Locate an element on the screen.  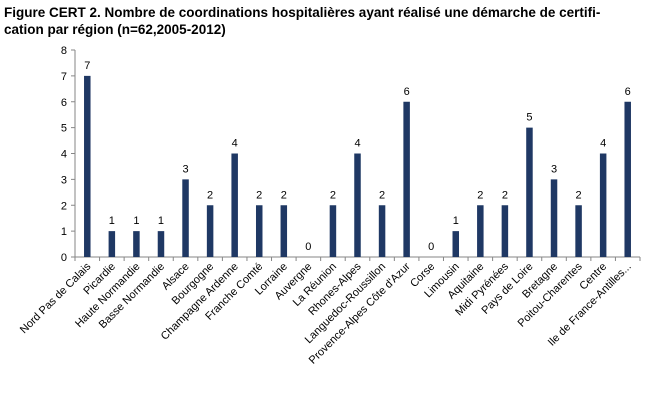
bar-value-label: 7 is located at coordinates (87, 66).